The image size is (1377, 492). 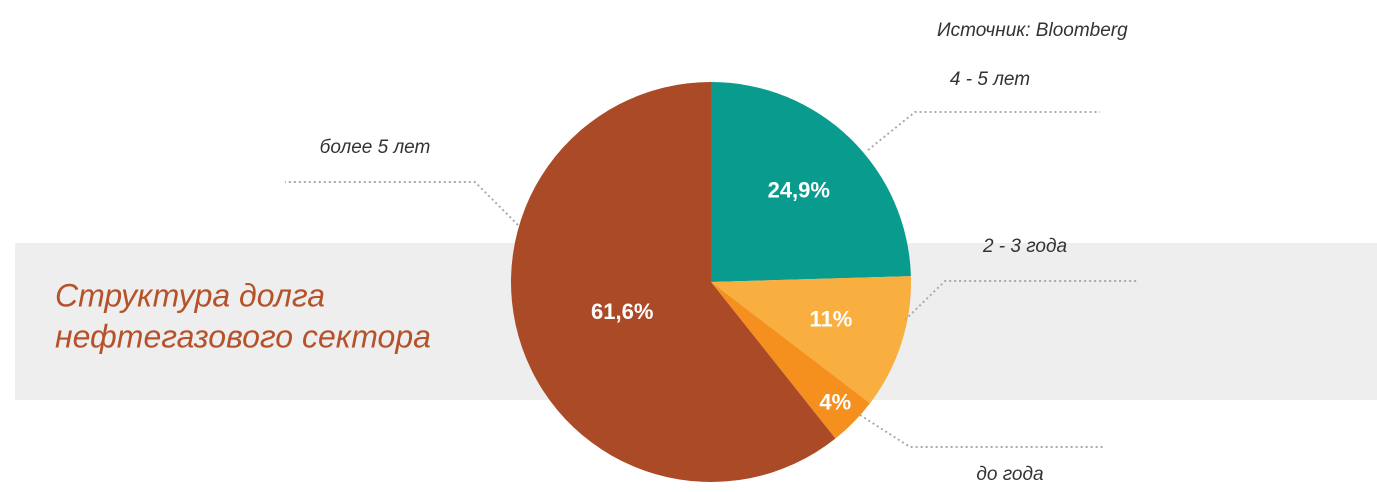 I want to click on source-note: Источник: Bloomberg, so click(x=1032, y=30).